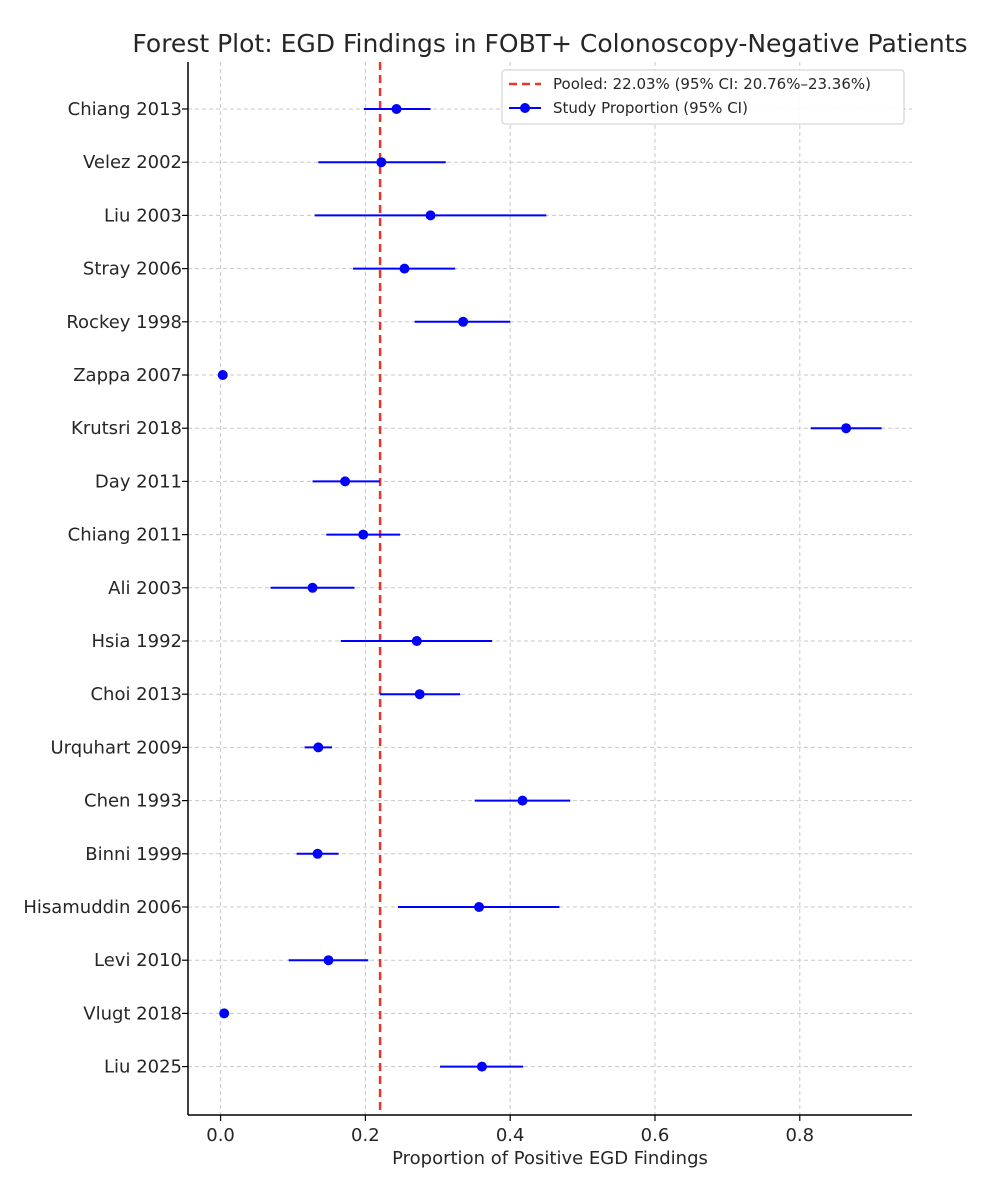  I want to click on legend-study-label: Study Proportion (95% CI), so click(650, 108).